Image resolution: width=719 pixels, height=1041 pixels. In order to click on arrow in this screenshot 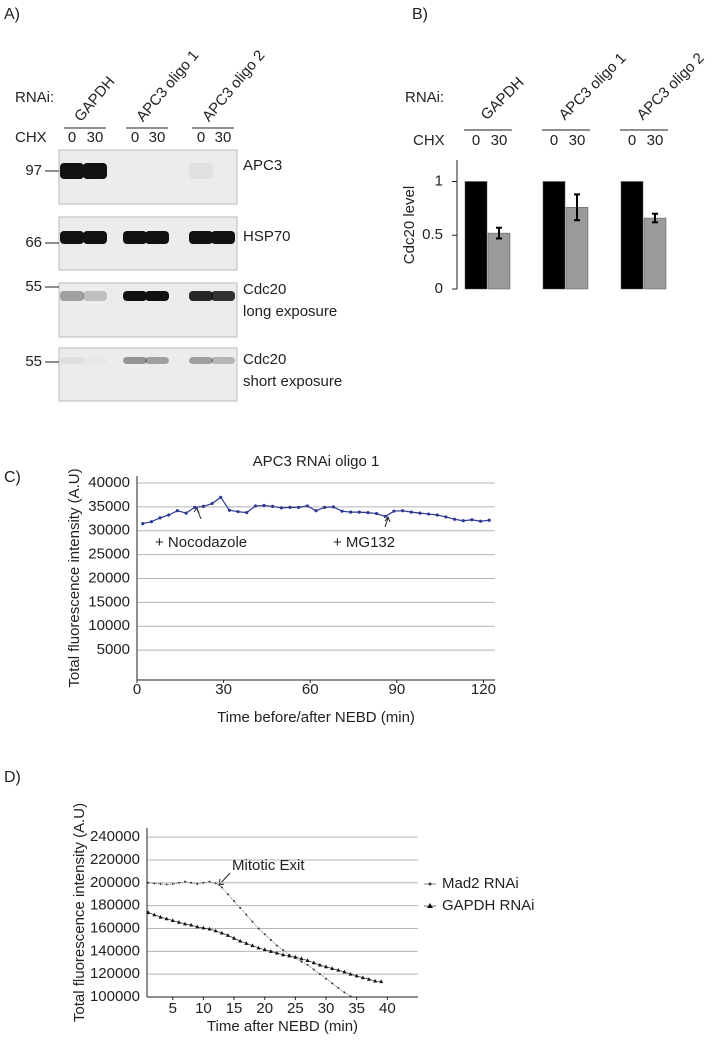, I will do `click(386, 522)`.